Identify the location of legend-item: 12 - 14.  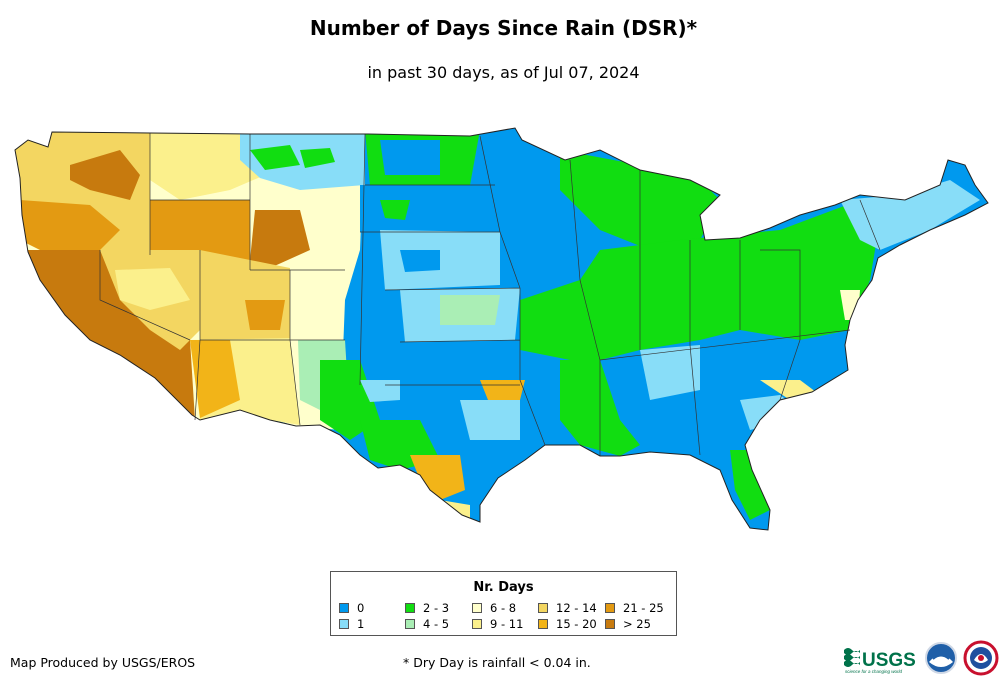
(567, 608).